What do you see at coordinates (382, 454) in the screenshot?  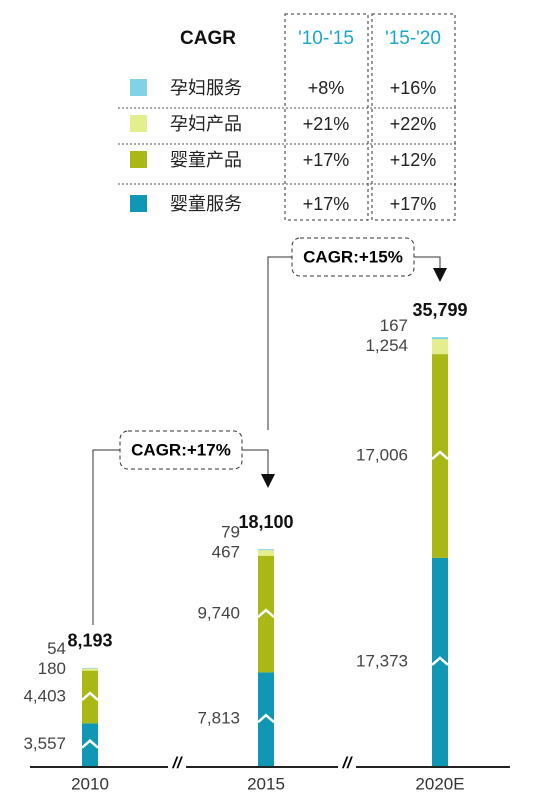 I see `value-label: 17,006` at bounding box center [382, 454].